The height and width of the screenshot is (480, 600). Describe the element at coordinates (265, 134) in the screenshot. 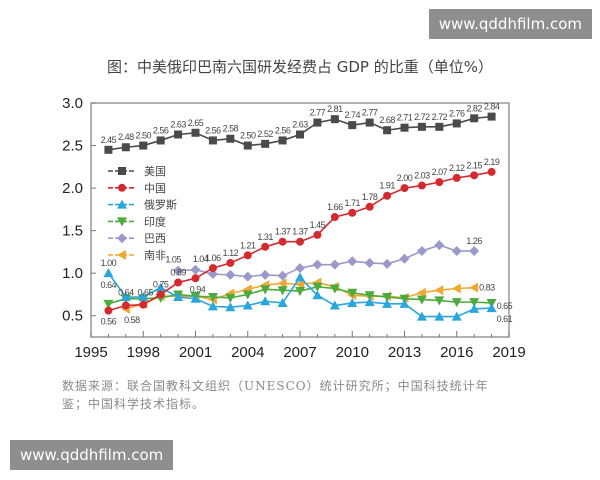

I see `data-label: 2.52` at that location.